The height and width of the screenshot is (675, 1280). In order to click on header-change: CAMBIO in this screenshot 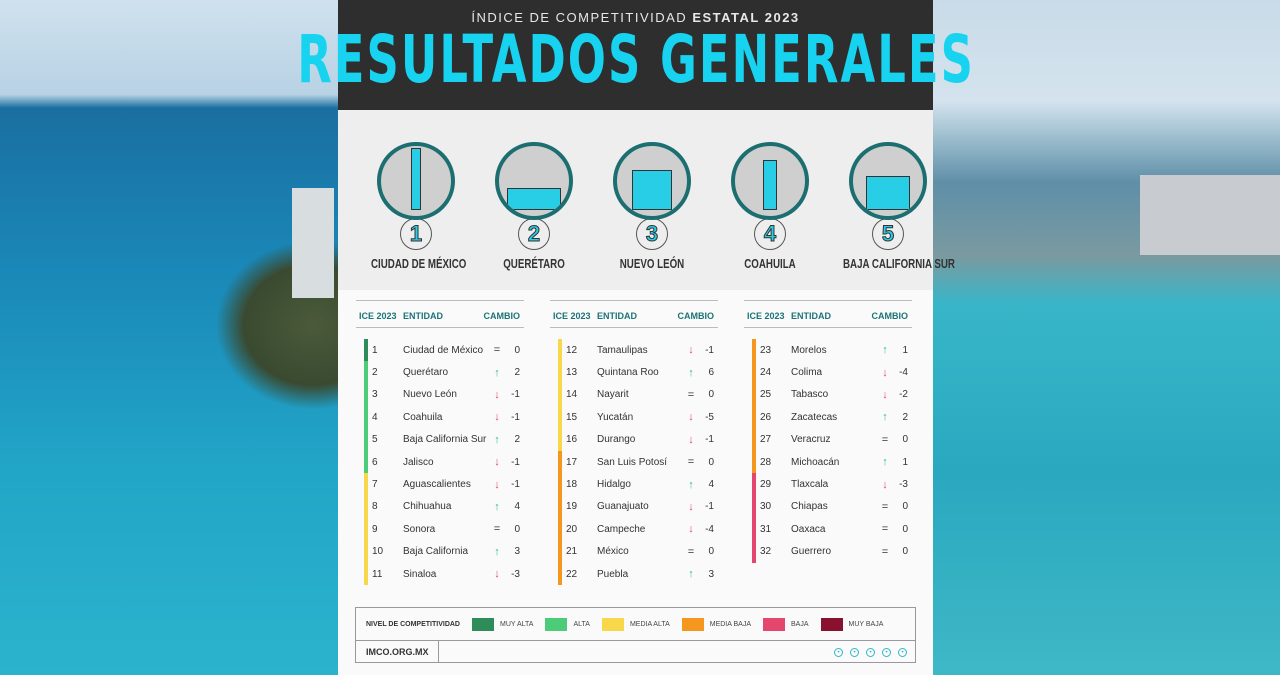, I will do `click(890, 316)`.